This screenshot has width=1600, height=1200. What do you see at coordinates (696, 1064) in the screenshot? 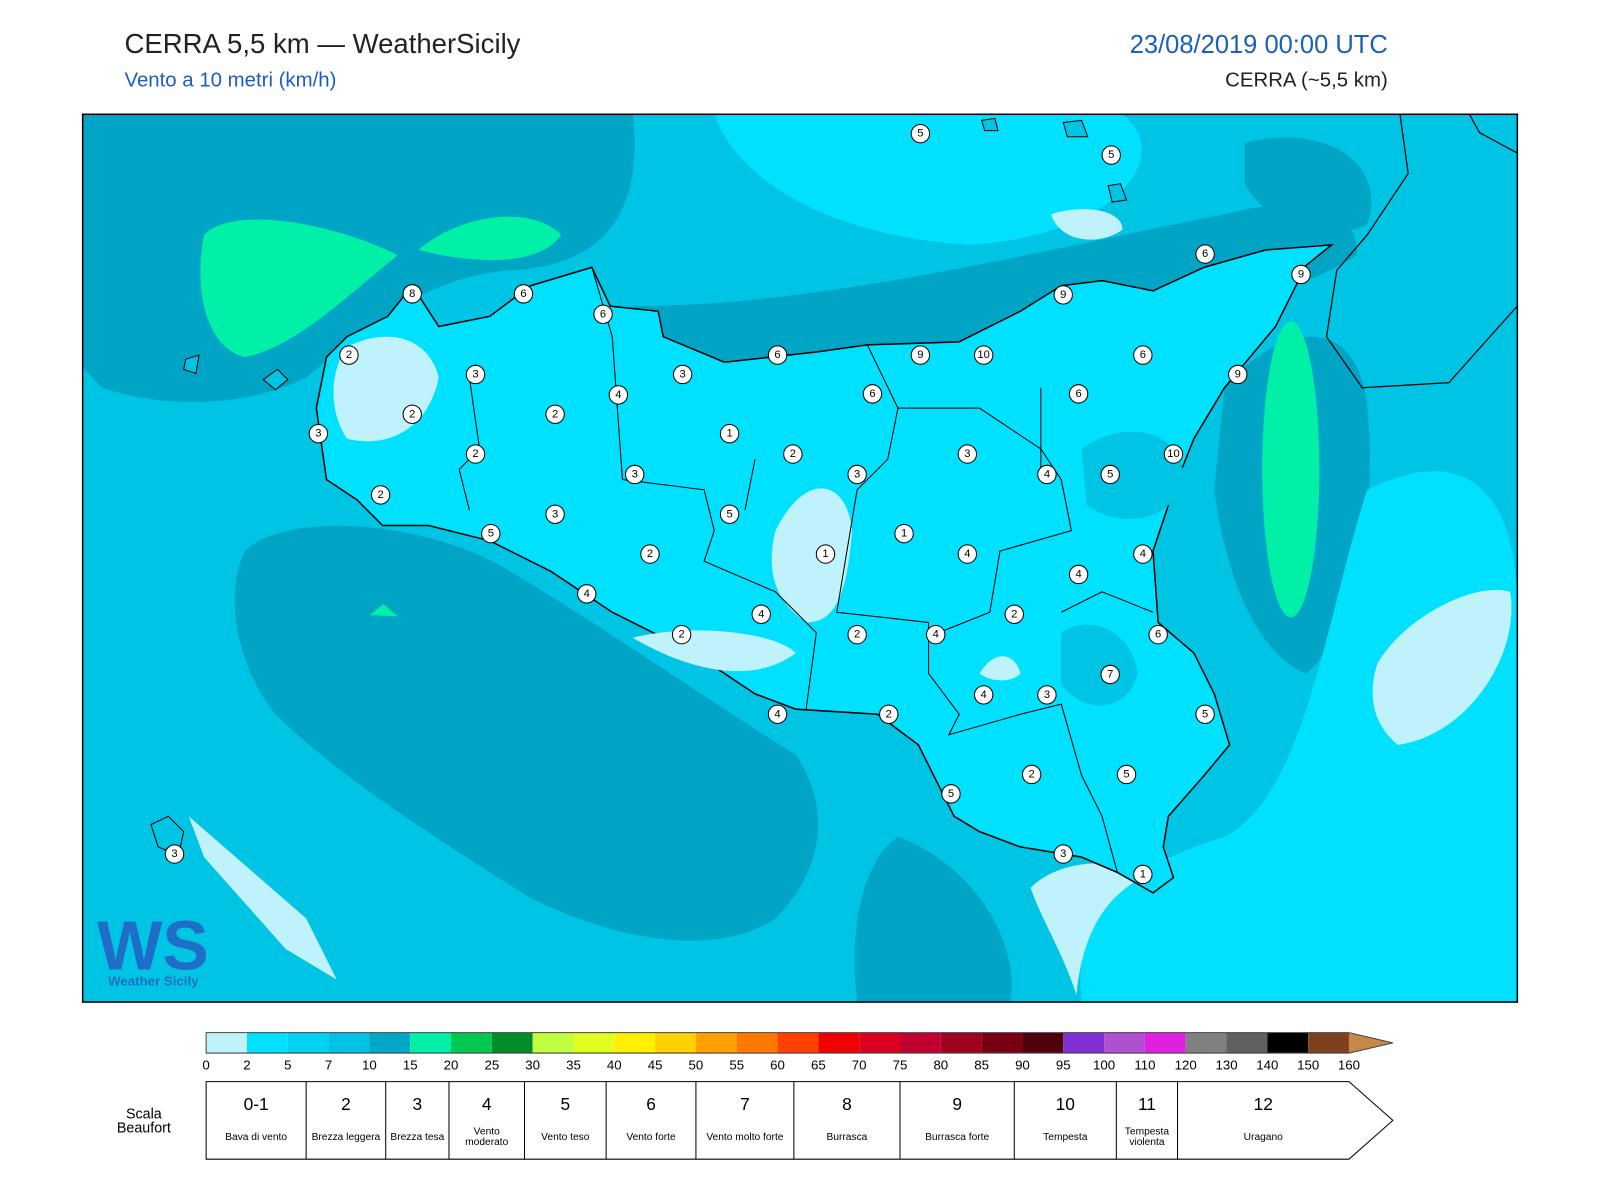
I see `colorbar-tick-label: 50` at bounding box center [696, 1064].